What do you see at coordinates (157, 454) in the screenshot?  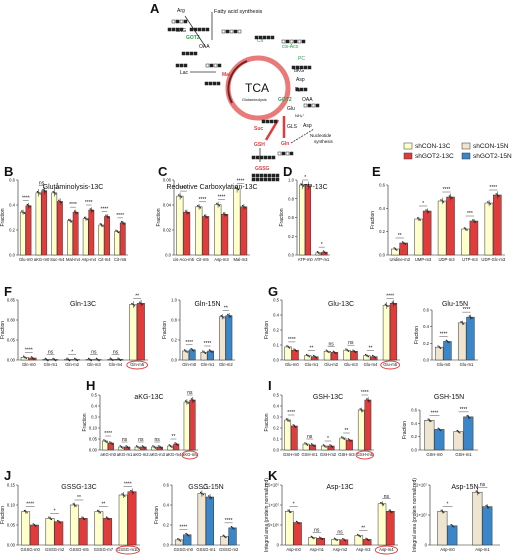 I see `x-tick-label: aKG-m3` at bounding box center [157, 454].